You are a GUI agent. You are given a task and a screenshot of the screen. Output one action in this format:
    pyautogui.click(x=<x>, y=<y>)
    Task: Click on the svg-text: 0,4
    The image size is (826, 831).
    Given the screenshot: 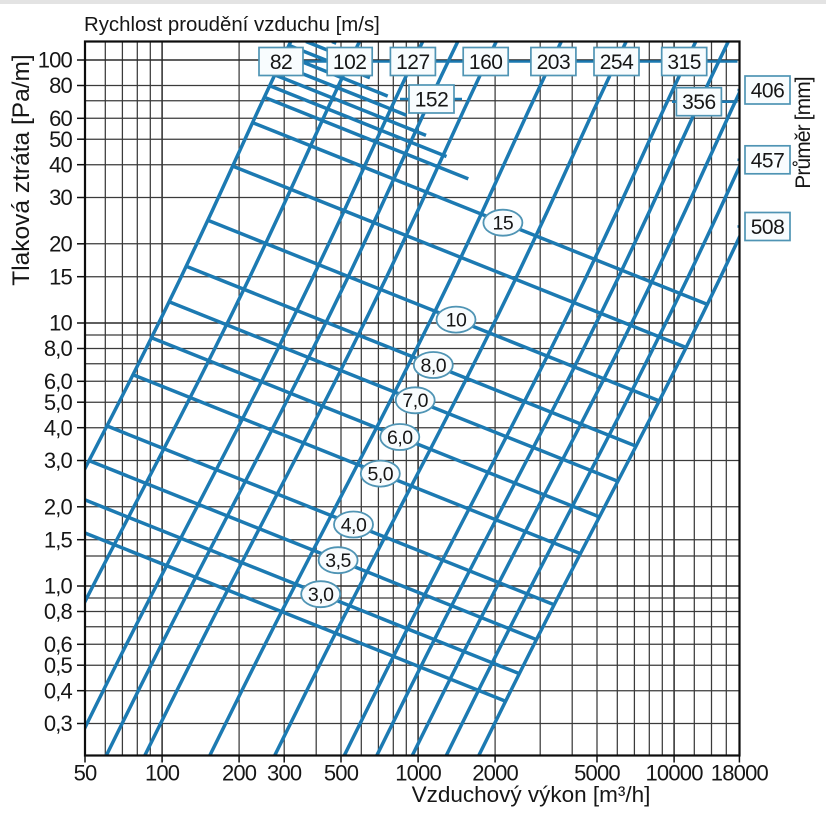 What is the action you would take?
    pyautogui.click(x=58, y=690)
    